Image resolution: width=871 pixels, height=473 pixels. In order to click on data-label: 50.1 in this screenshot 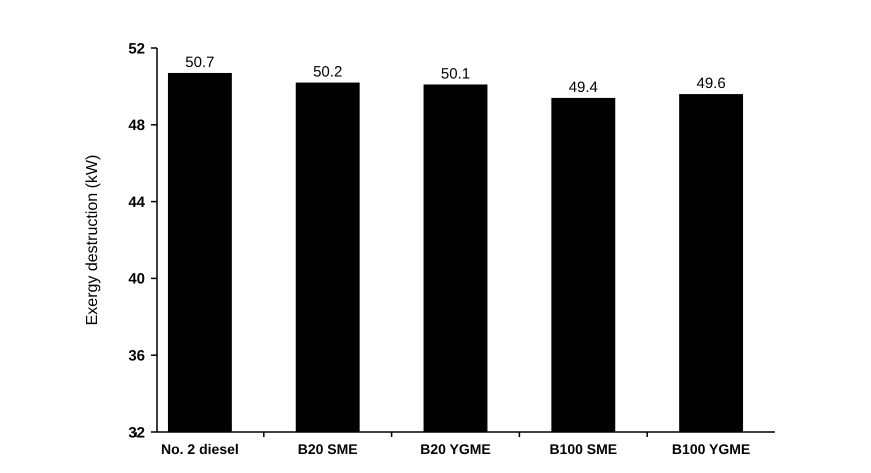, I will do `click(455, 73)`.